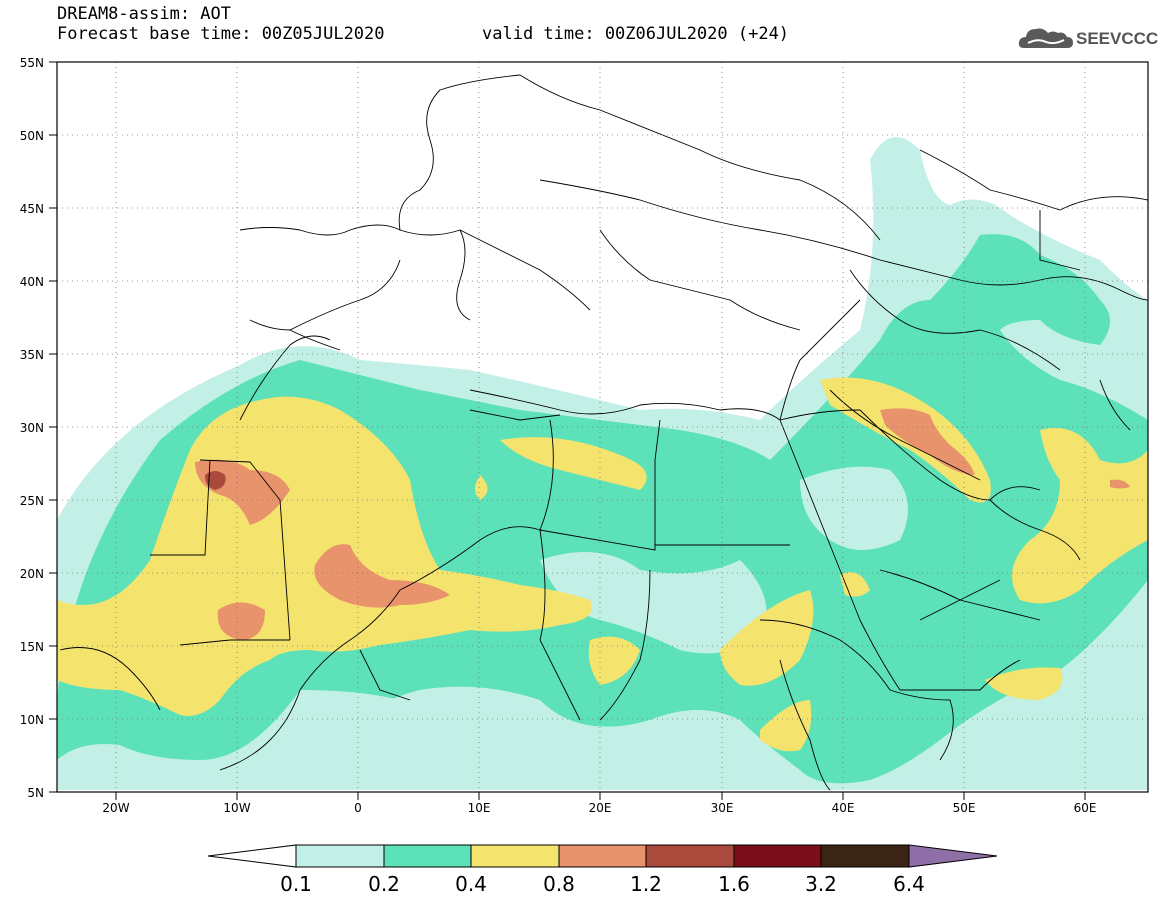 The image size is (1165, 905). What do you see at coordinates (32, 63) in the screenshot?
I see `lat-label-55n: 55N` at bounding box center [32, 63].